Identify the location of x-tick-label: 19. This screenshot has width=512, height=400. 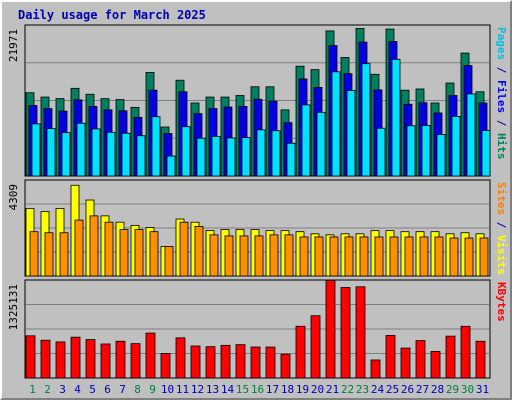
(302, 389).